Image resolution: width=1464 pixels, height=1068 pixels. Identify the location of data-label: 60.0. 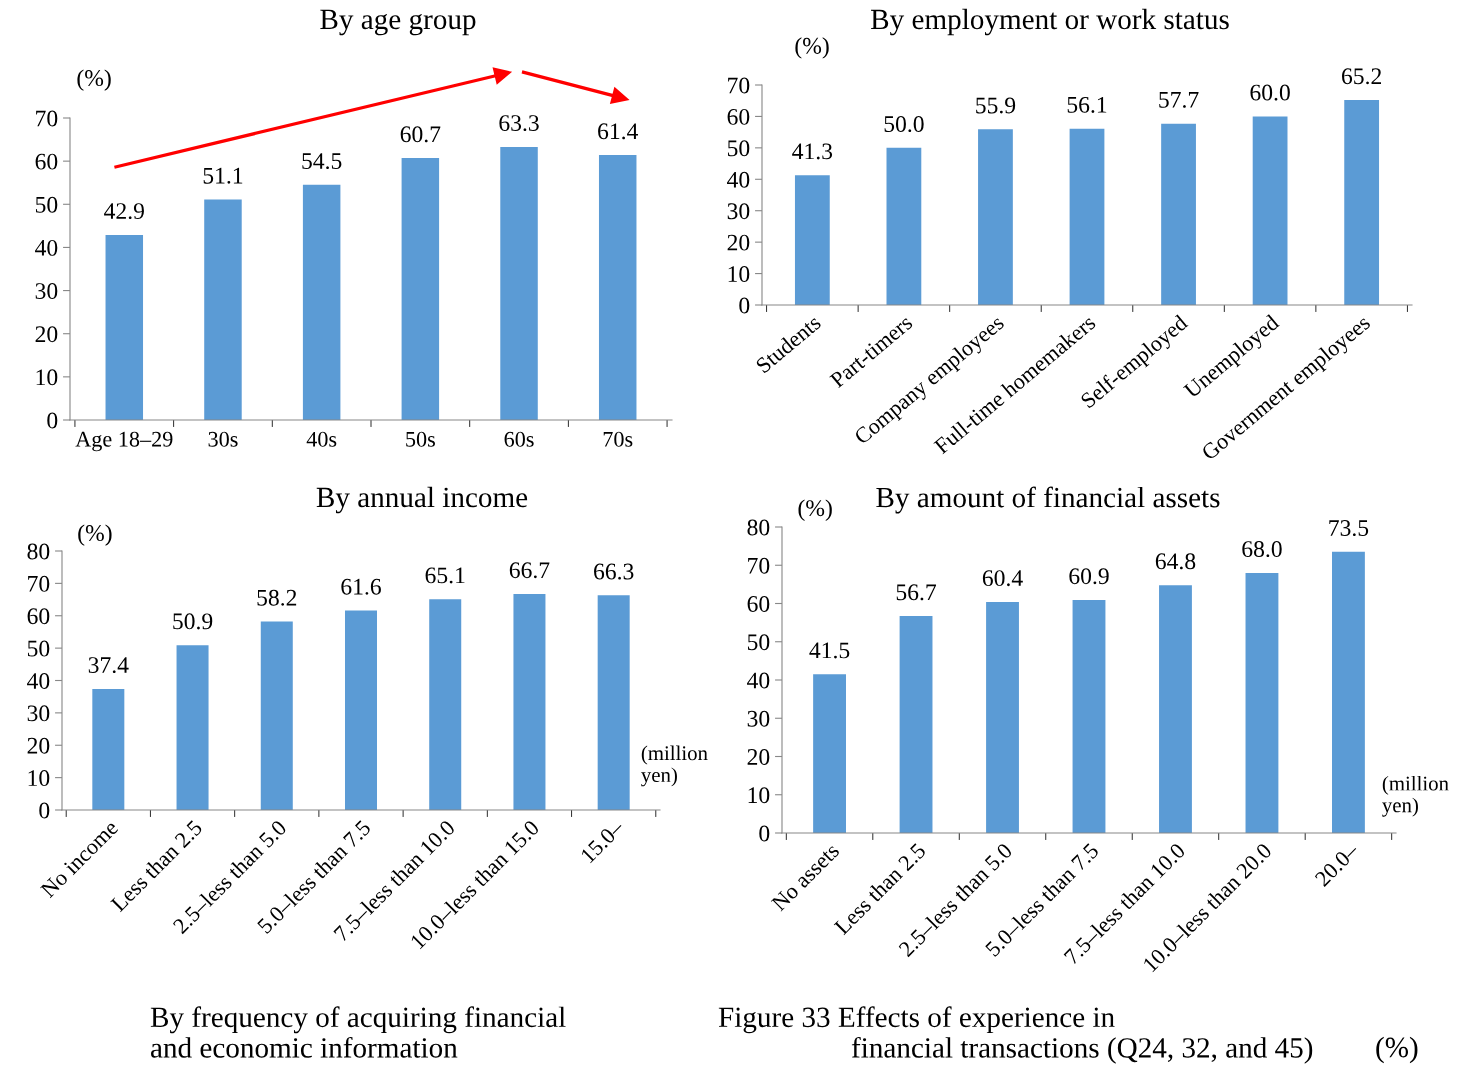
(1270, 92).